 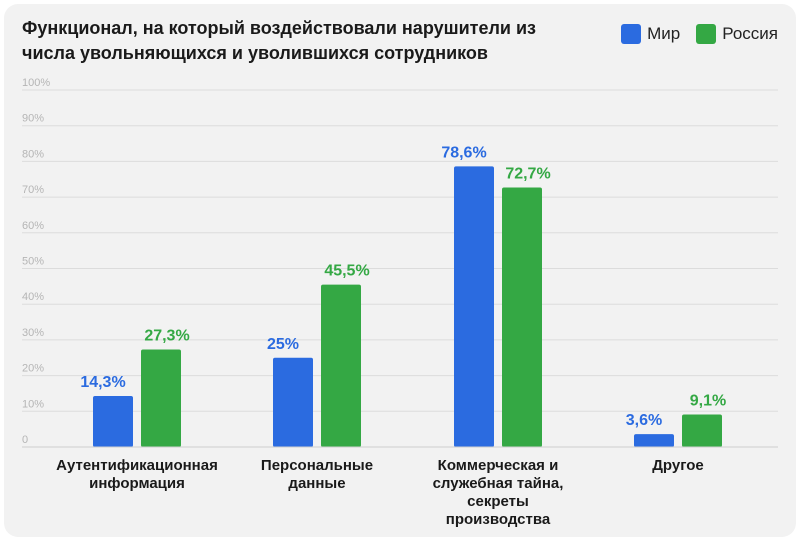 What do you see at coordinates (498, 519) in the screenshot?
I see `x-tick-label: производства` at bounding box center [498, 519].